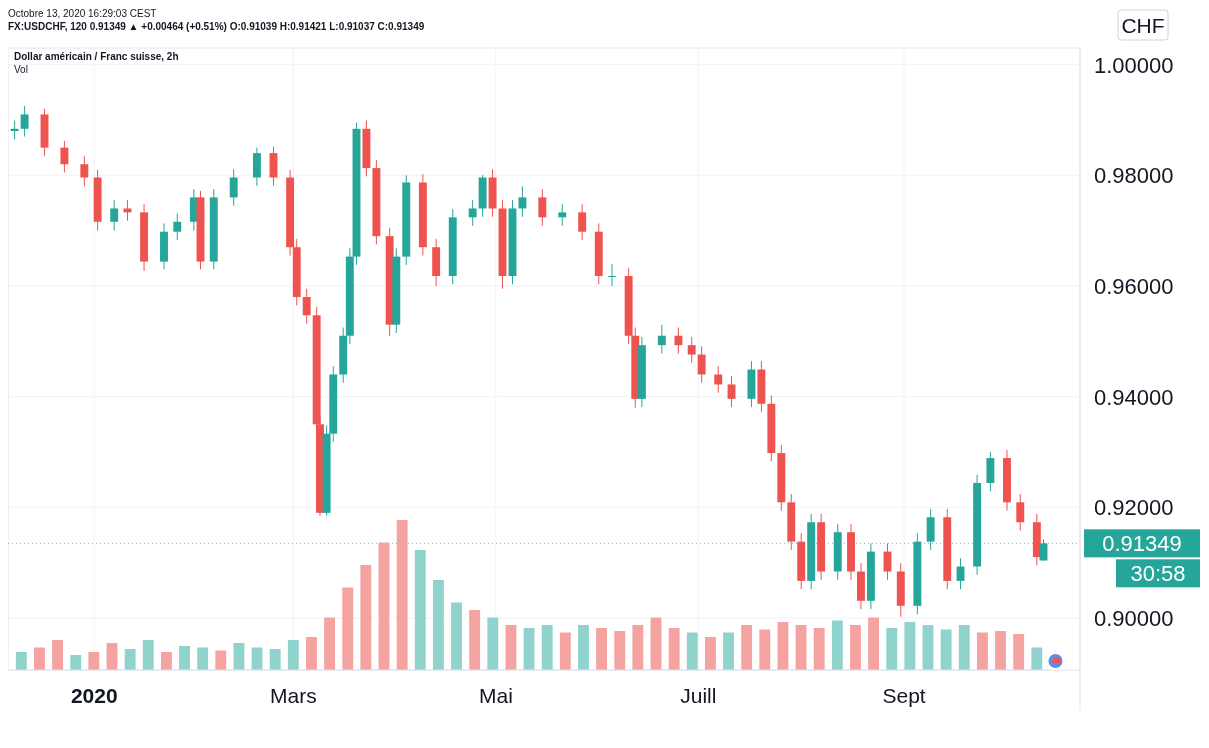 The height and width of the screenshot is (748, 1209). Describe the element at coordinates (293, 695) in the screenshot. I see `x-tick-label: Mars` at that location.